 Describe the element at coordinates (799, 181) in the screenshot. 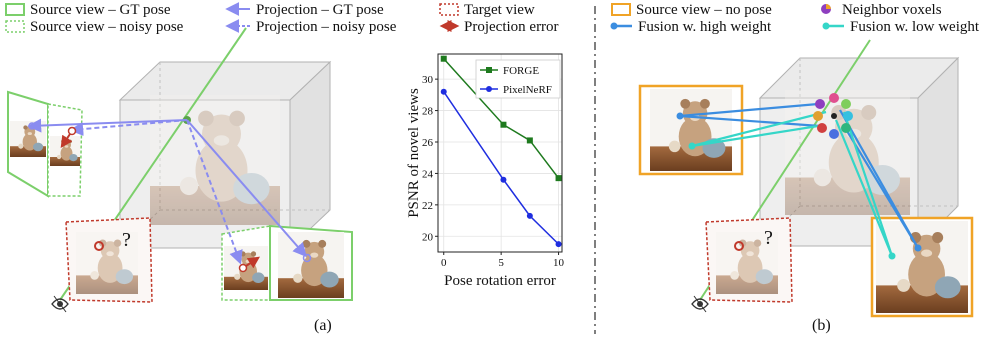

I see `fusion-lines` at that location.